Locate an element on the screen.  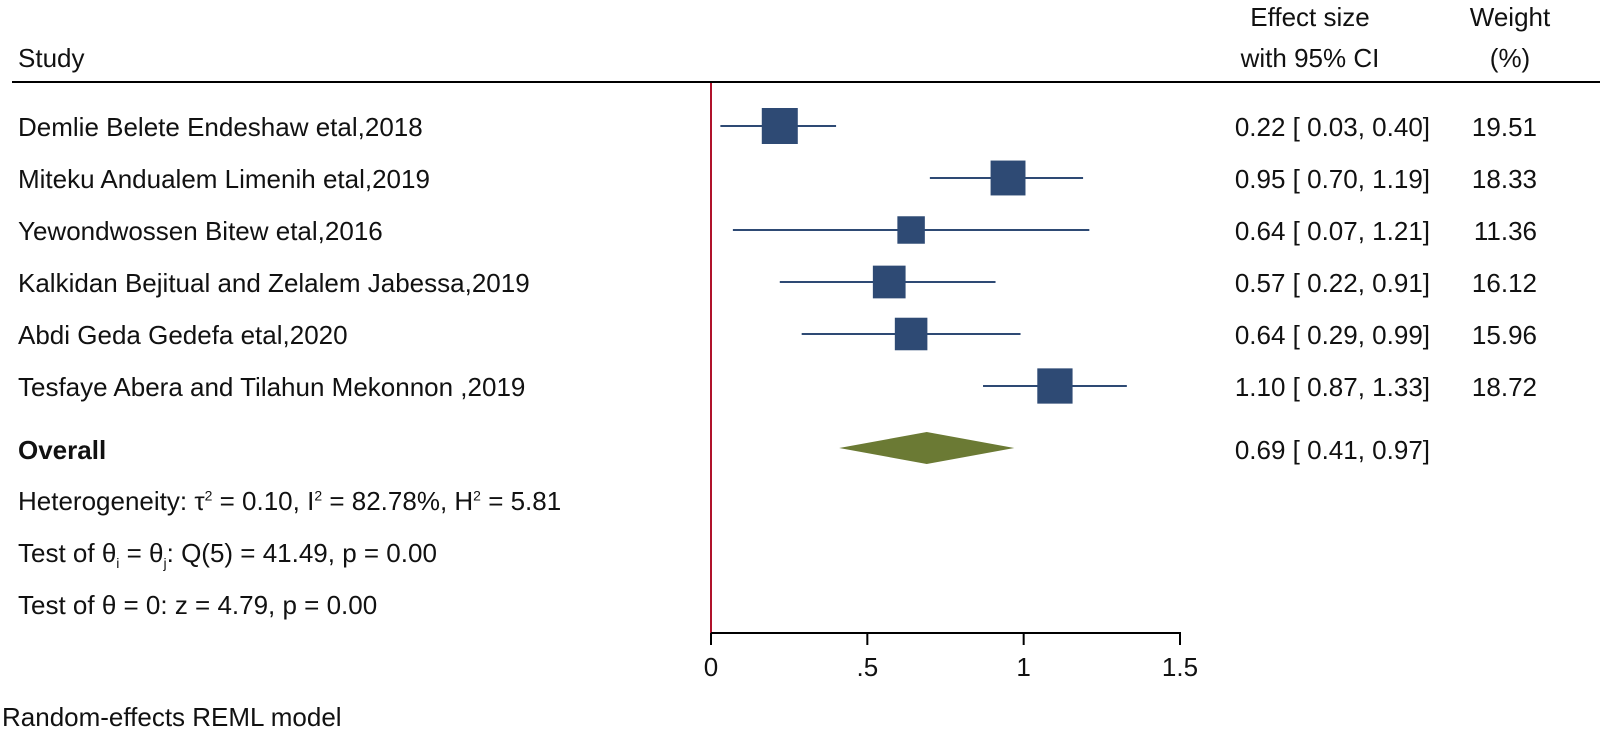
study-name: Demlie Belete Endeshaw etal,2018 is located at coordinates (220, 127).